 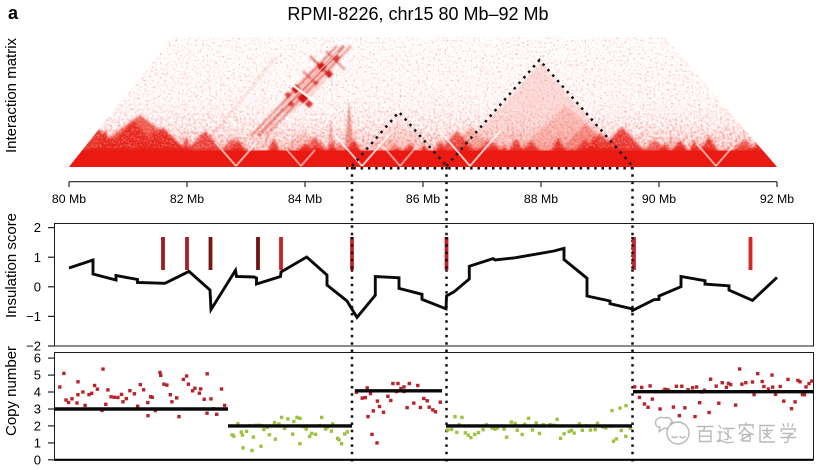 What do you see at coordinates (69, 199) in the screenshot?
I see `svg-text: 80 Mb` at bounding box center [69, 199].